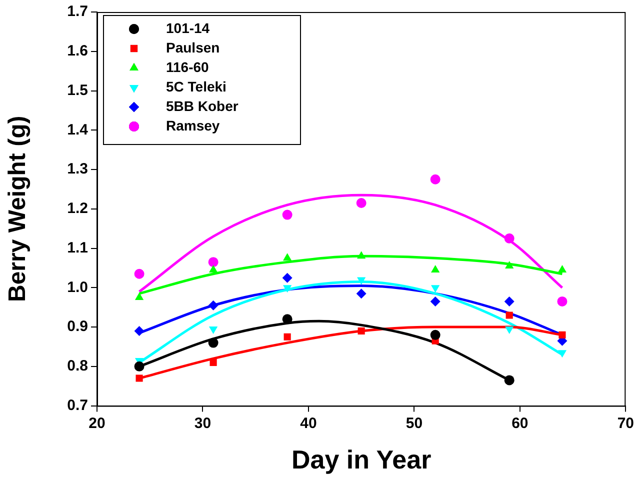 Image resolution: width=637 pixels, height=481 pixels. I want to click on y-tick-label: 1.1, so click(77, 247).